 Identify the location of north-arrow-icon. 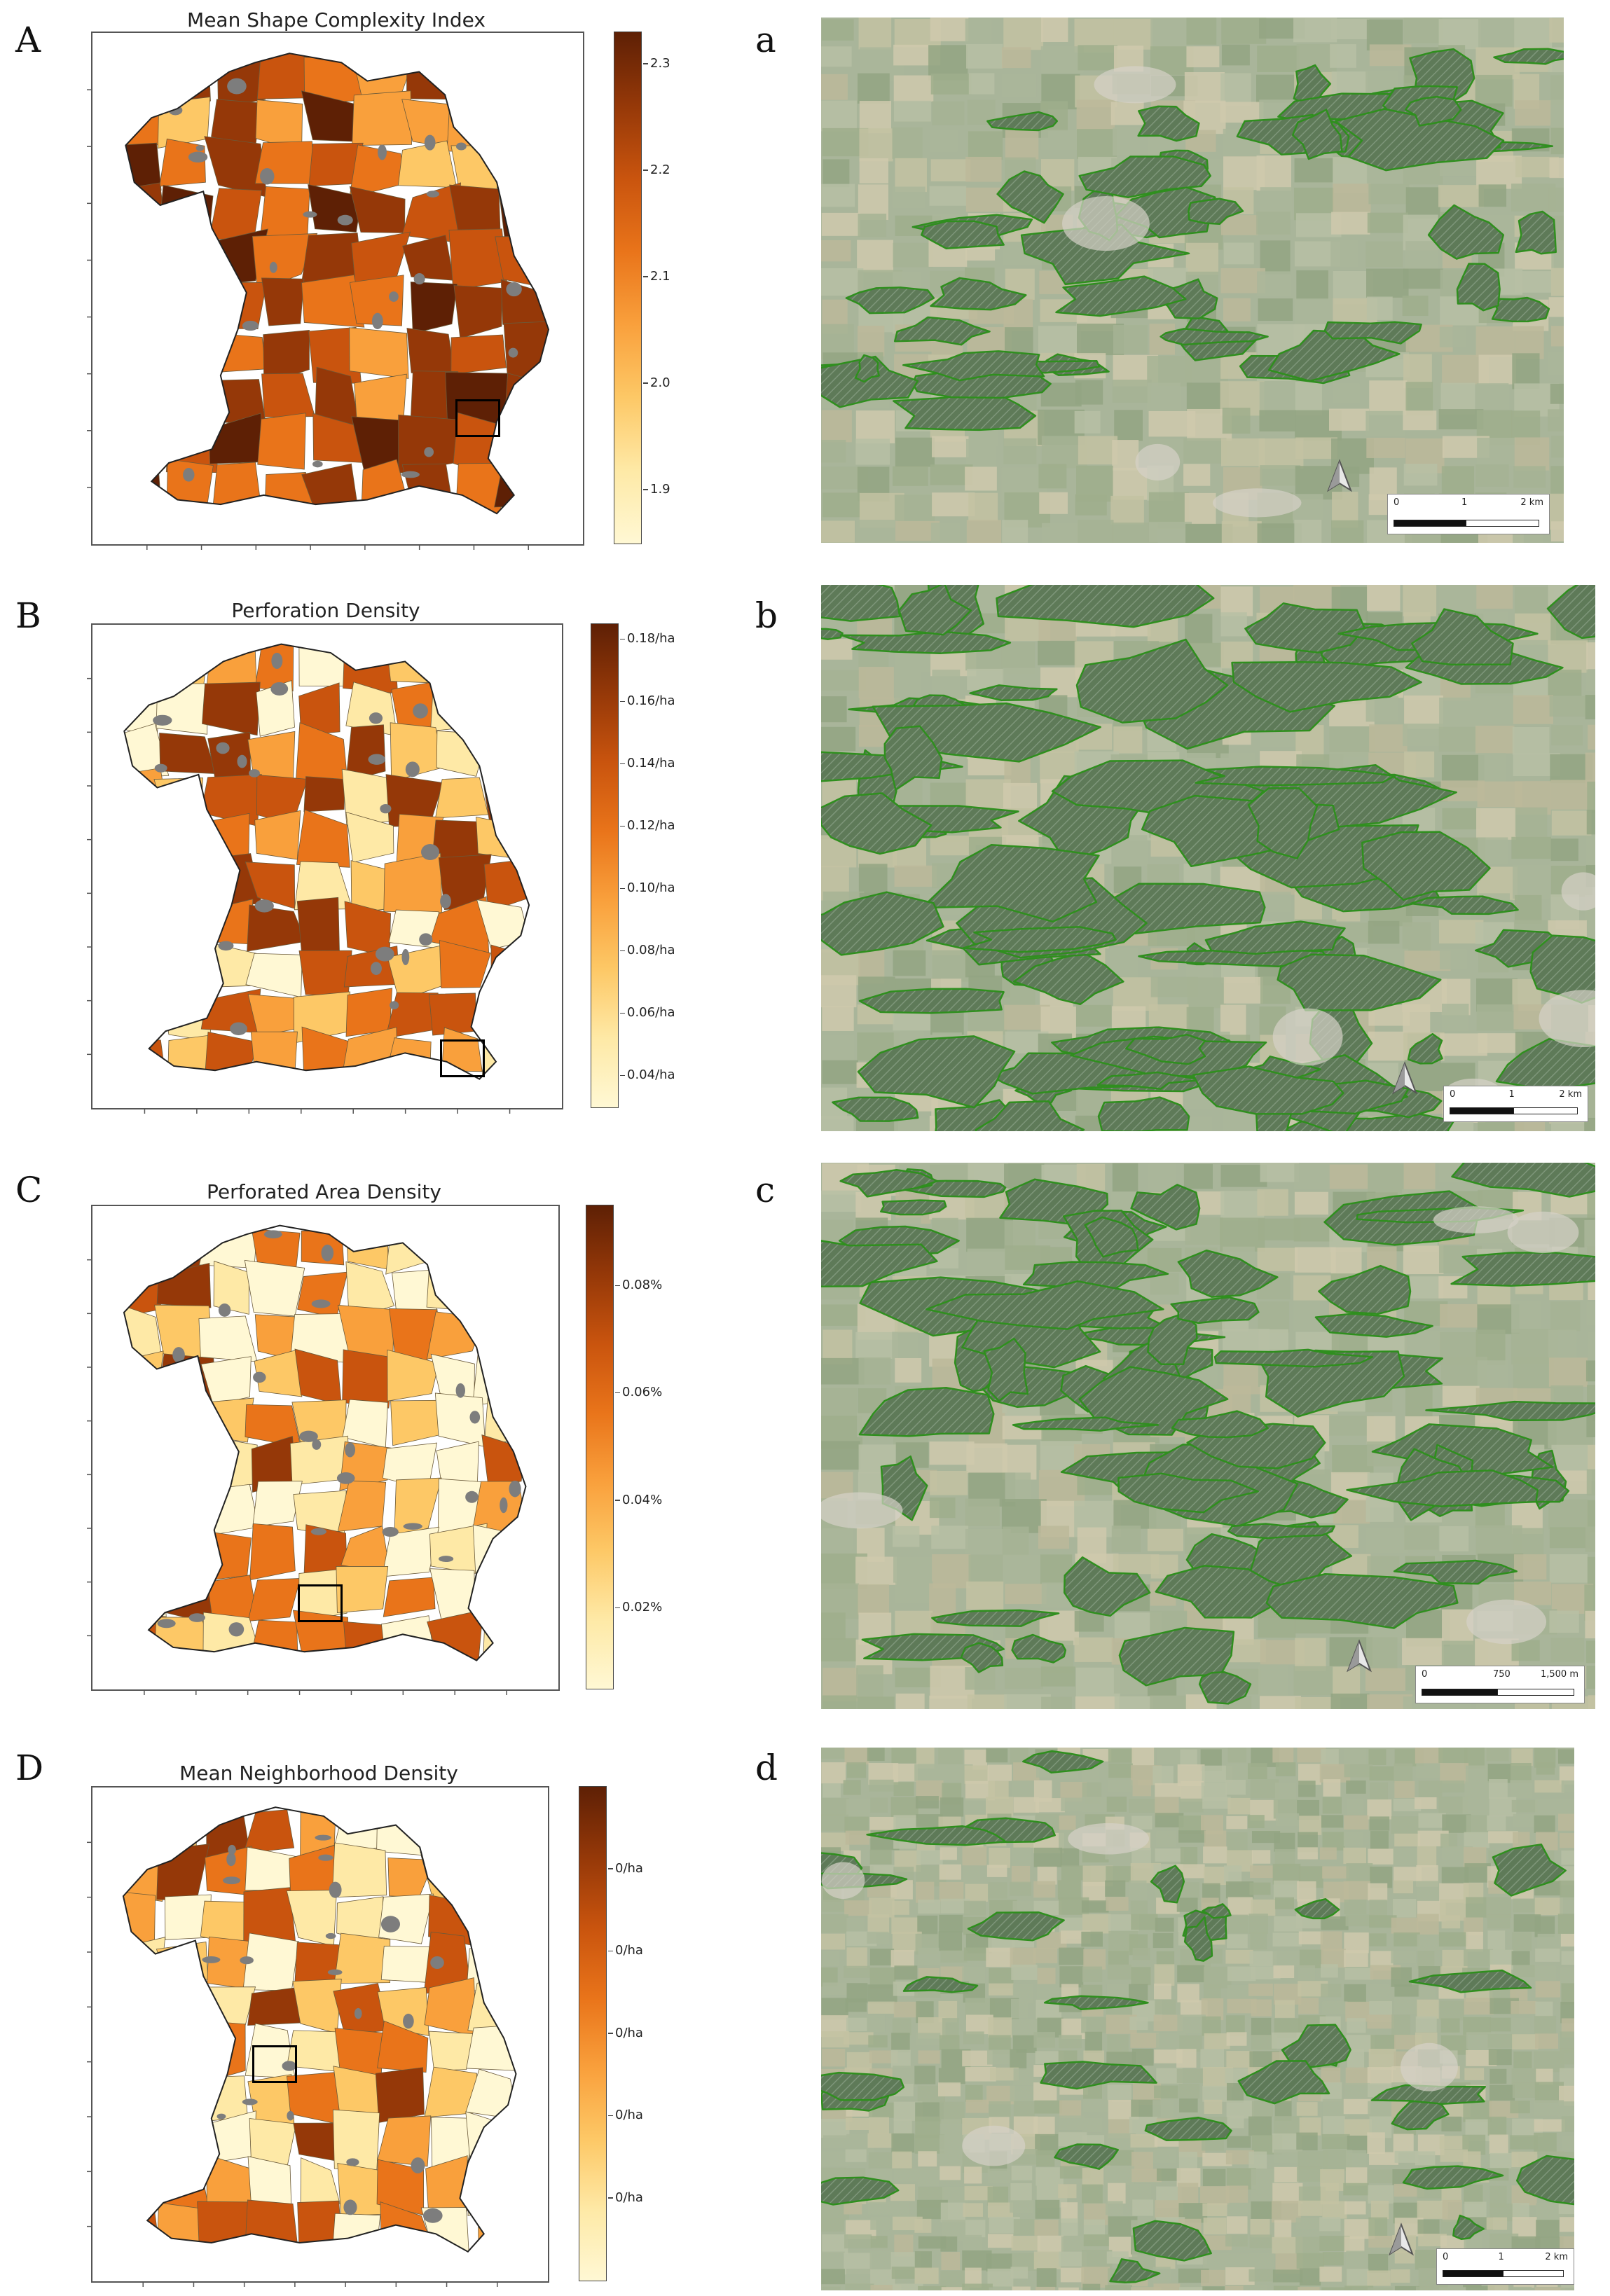
(1401, 2239).